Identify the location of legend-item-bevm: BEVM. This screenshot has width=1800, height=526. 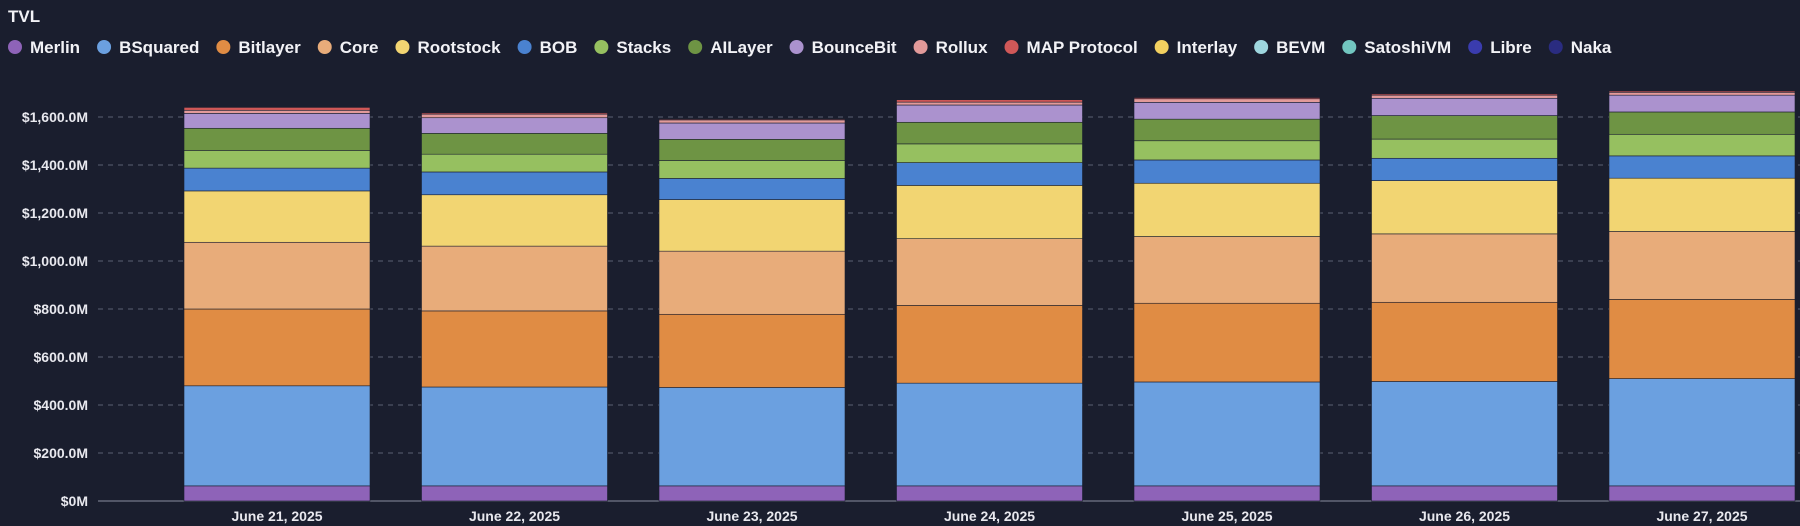
(1289, 47).